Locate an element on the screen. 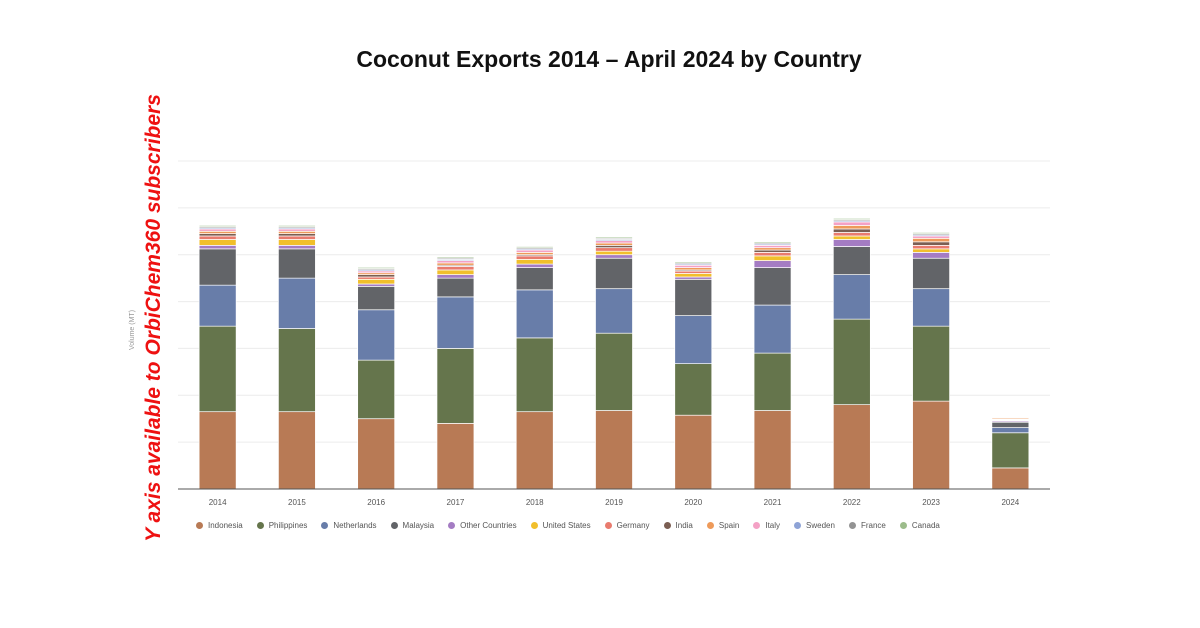  y-axis-label: Volume (MT) is located at coordinates (132, 330).